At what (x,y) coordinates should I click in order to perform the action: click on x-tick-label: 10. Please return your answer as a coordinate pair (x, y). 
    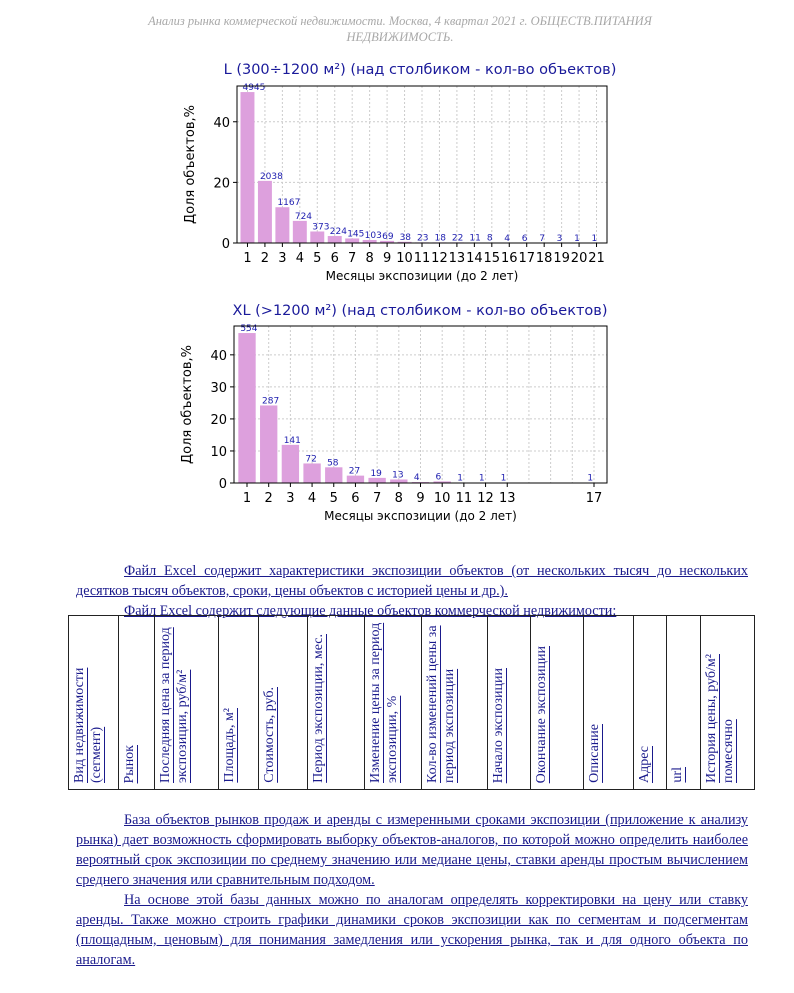
    Looking at the image, I should click on (442, 498).